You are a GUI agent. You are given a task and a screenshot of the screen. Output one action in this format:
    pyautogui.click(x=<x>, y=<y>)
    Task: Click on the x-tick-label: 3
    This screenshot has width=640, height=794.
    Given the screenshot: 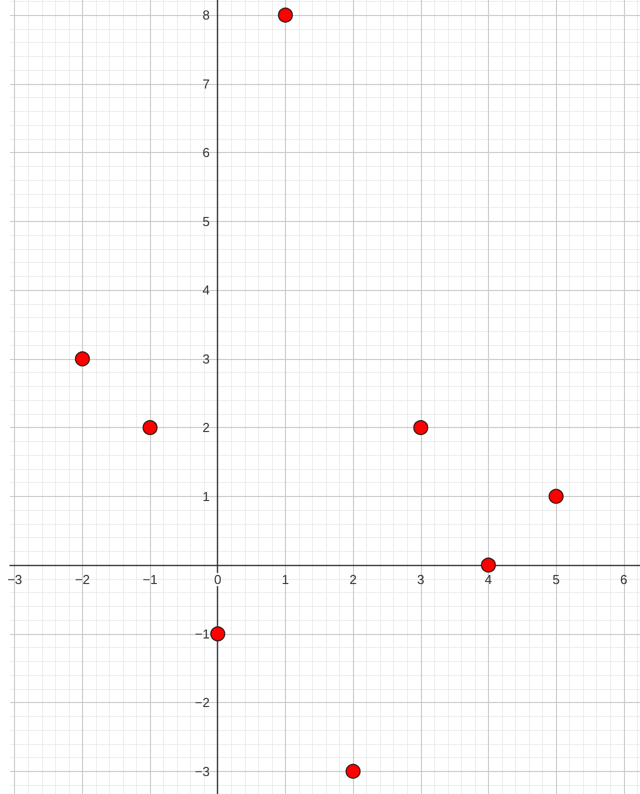 What is the action you would take?
    pyautogui.click(x=420, y=580)
    